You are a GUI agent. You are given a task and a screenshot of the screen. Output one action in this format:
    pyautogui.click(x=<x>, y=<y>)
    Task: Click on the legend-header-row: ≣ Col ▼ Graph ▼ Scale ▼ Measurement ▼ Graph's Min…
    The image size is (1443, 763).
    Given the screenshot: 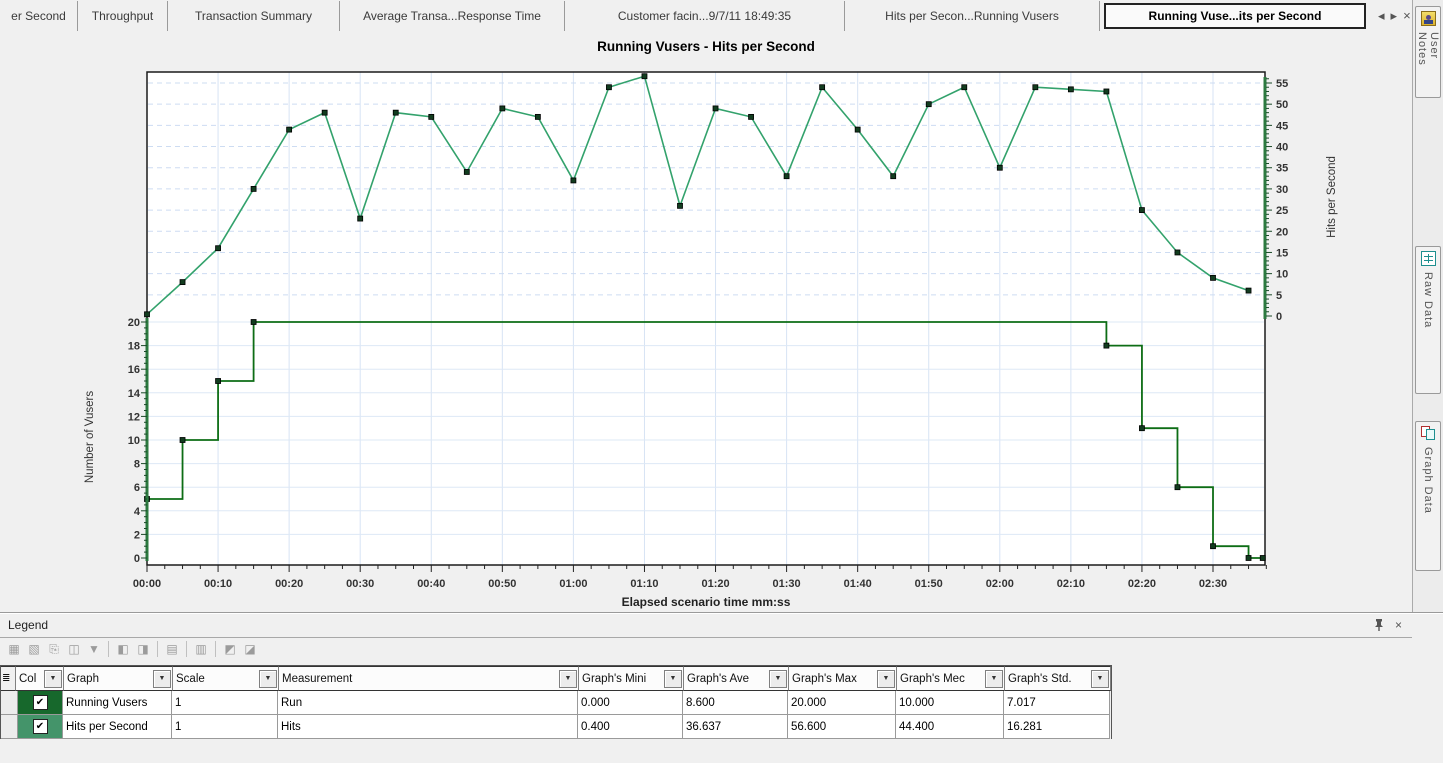 What is the action you would take?
    pyautogui.click(x=556, y=678)
    